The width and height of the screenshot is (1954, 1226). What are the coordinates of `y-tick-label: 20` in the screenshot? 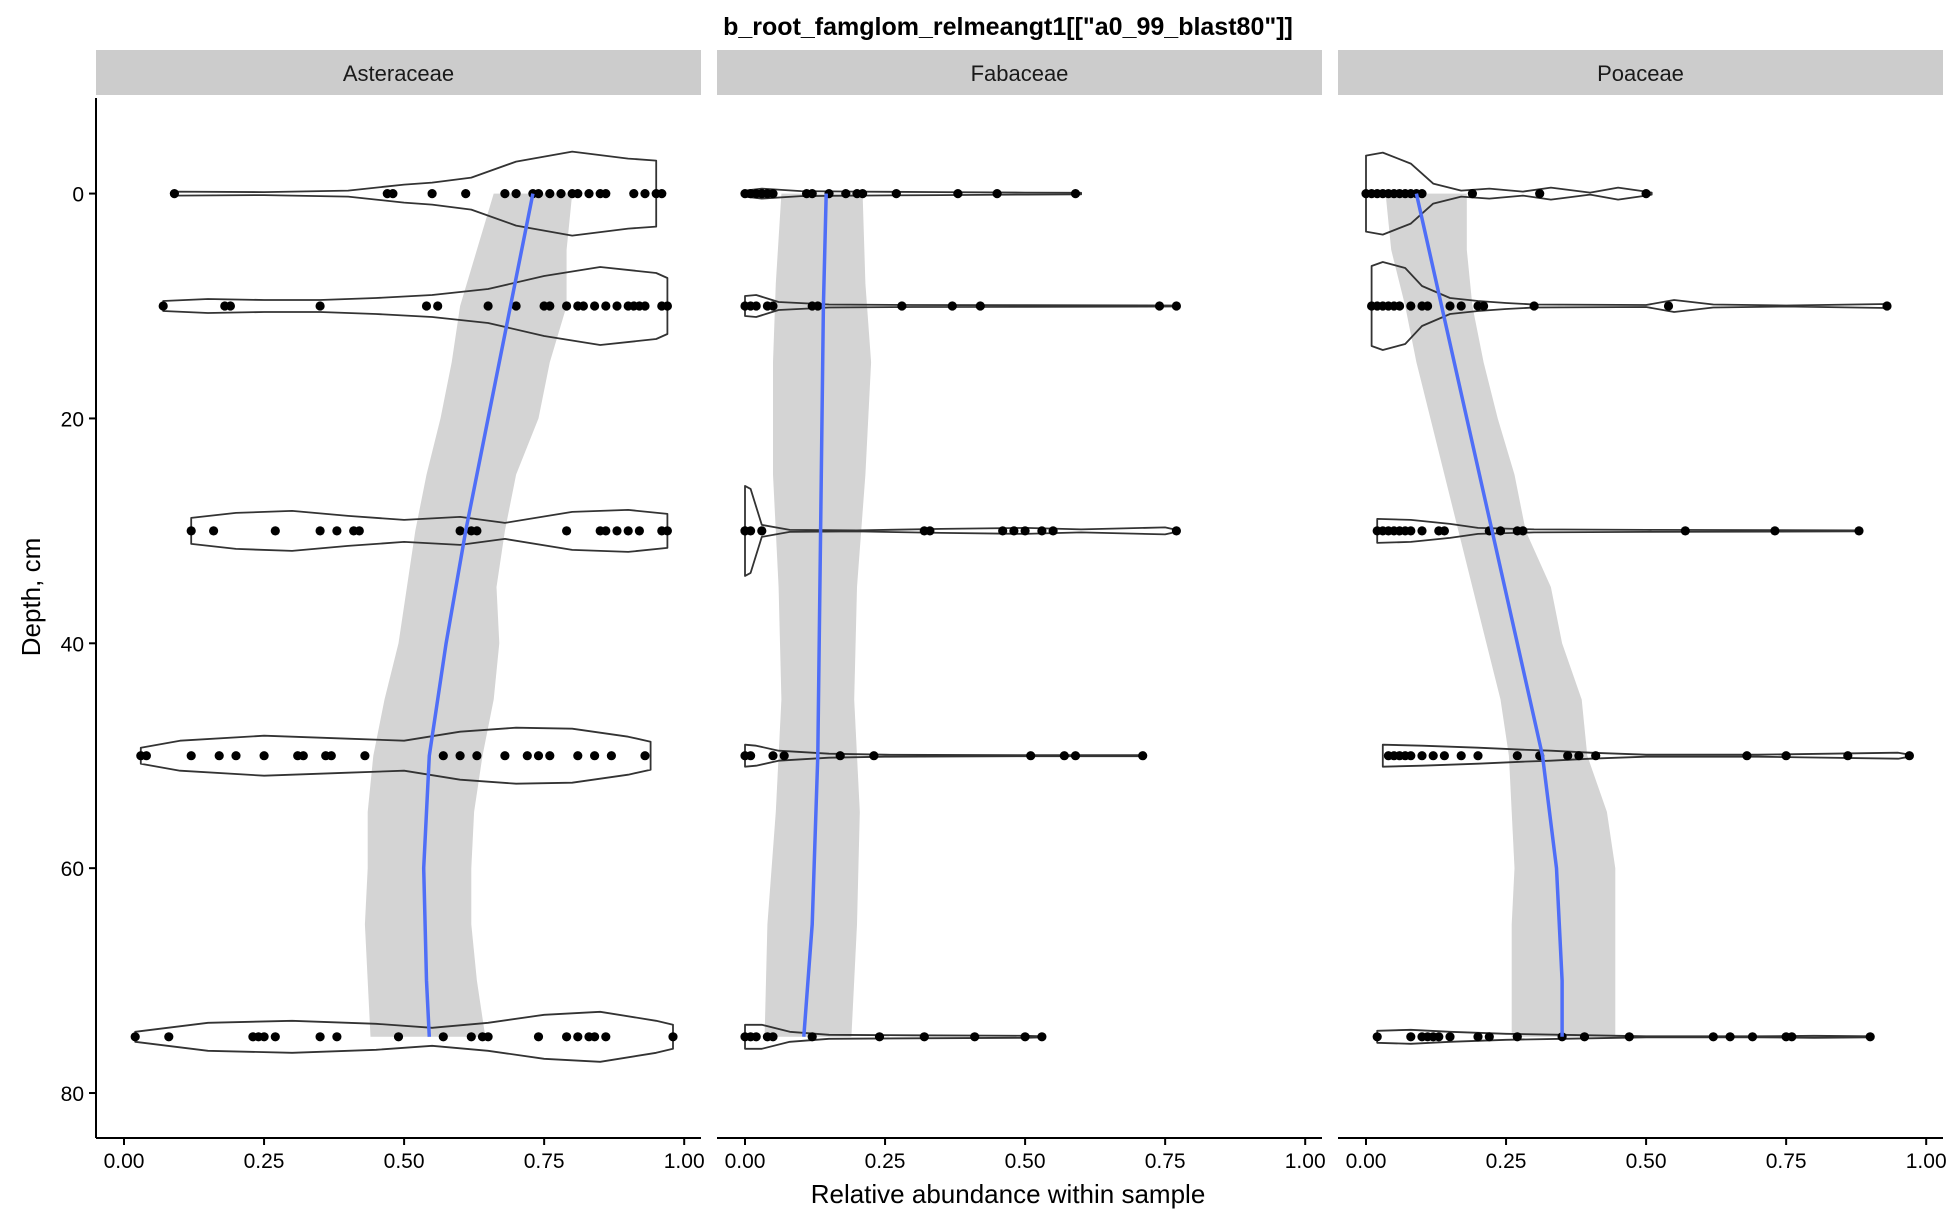 It's located at (72, 419).